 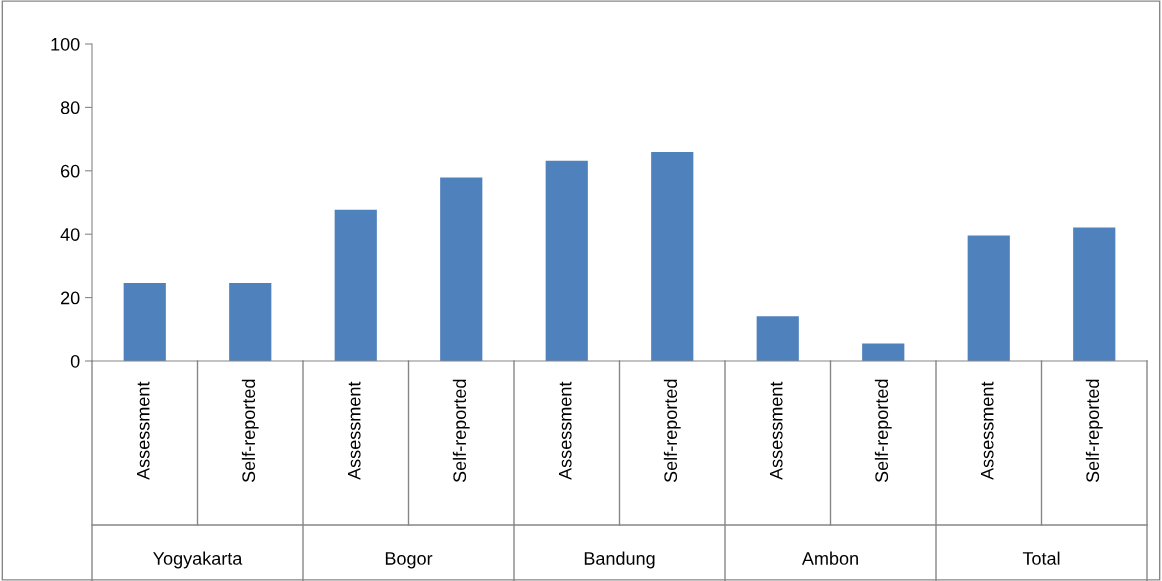 I want to click on y-tick-label: 60, so click(x=70, y=171).